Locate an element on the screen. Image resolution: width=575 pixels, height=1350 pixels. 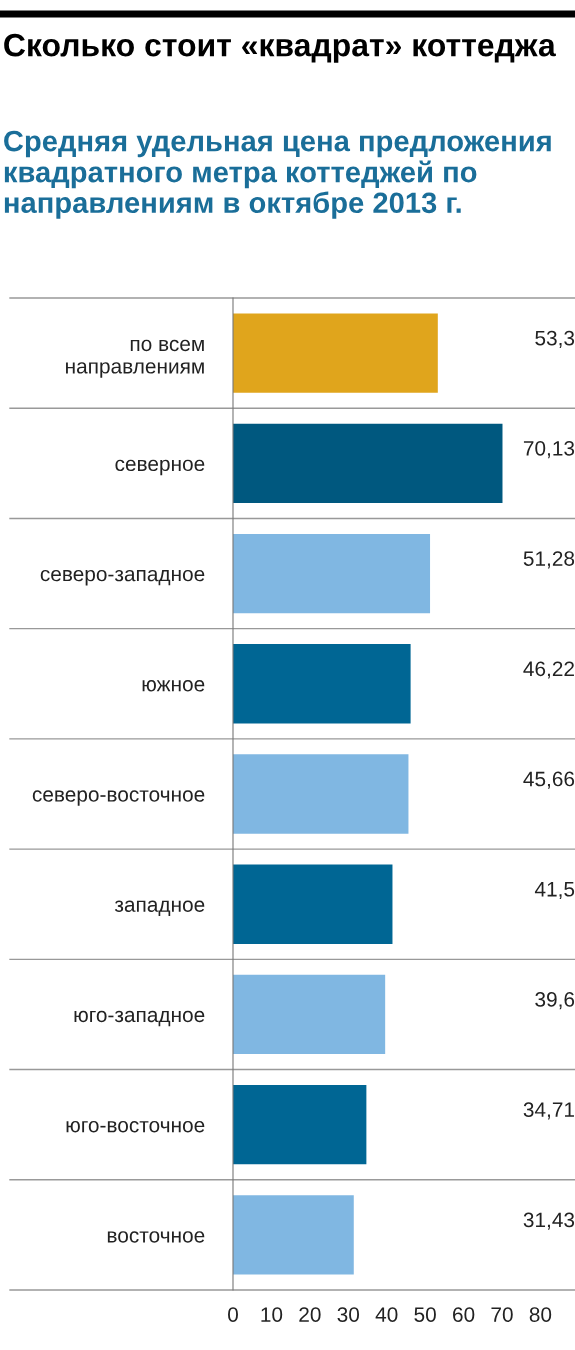
y-tick-label: по всем направлениям is located at coordinates (135, 358).